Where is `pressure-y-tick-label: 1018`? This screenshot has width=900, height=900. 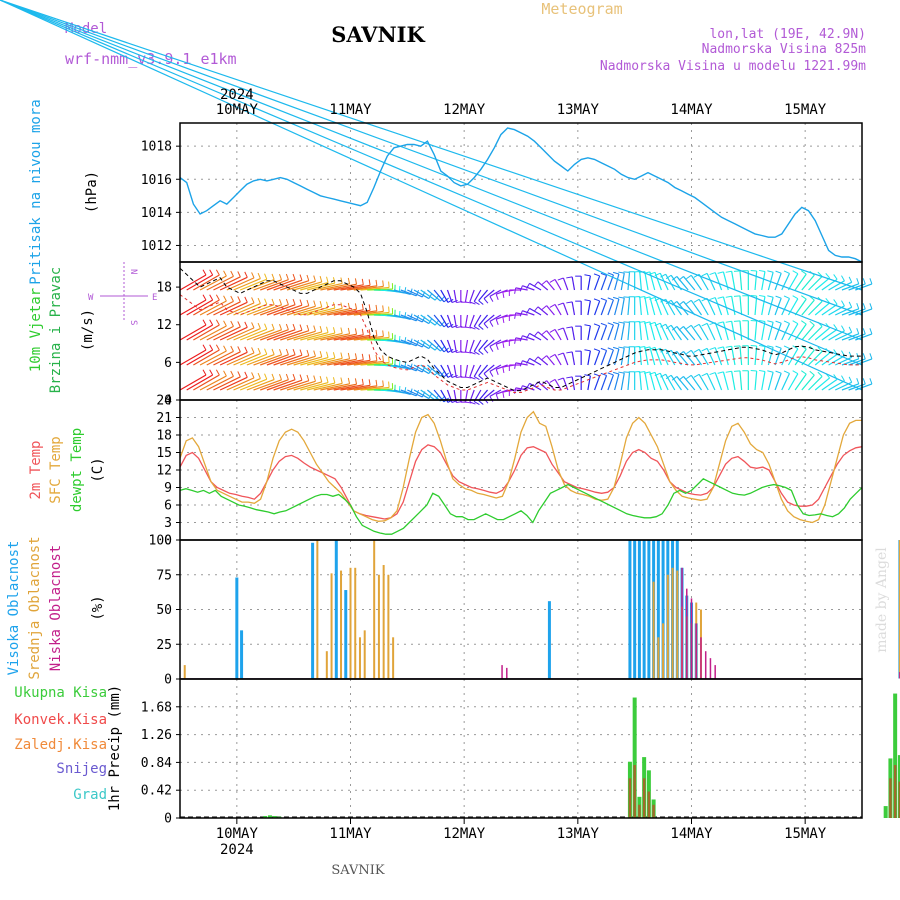 pressure-y-tick-label: 1018 is located at coordinates (156, 147).